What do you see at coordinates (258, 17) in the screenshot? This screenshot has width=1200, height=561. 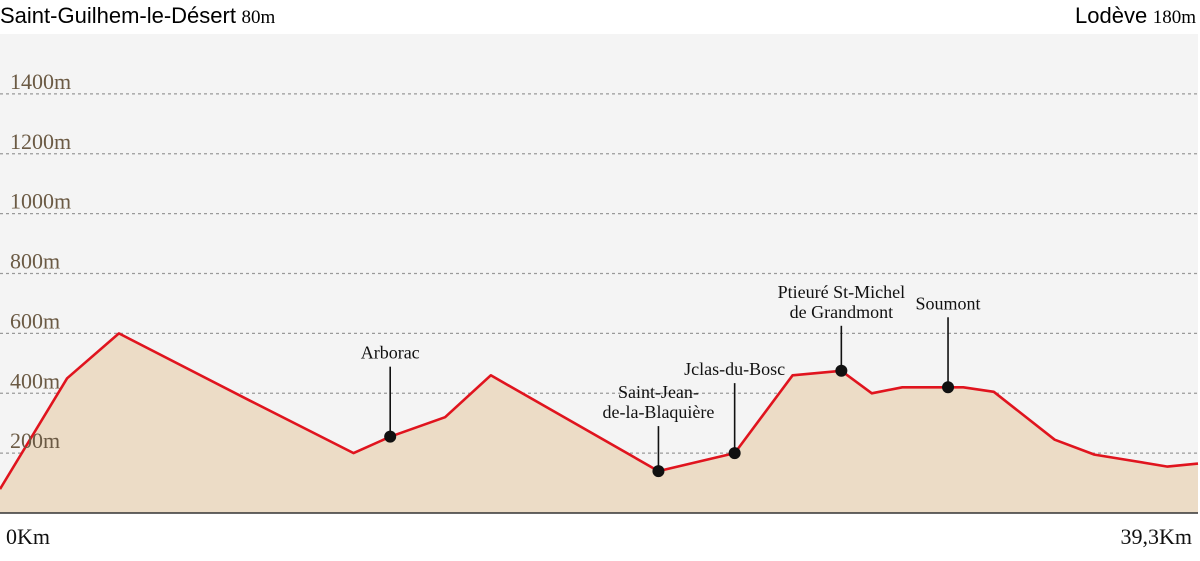 I see `start-altitude: 80m` at bounding box center [258, 17].